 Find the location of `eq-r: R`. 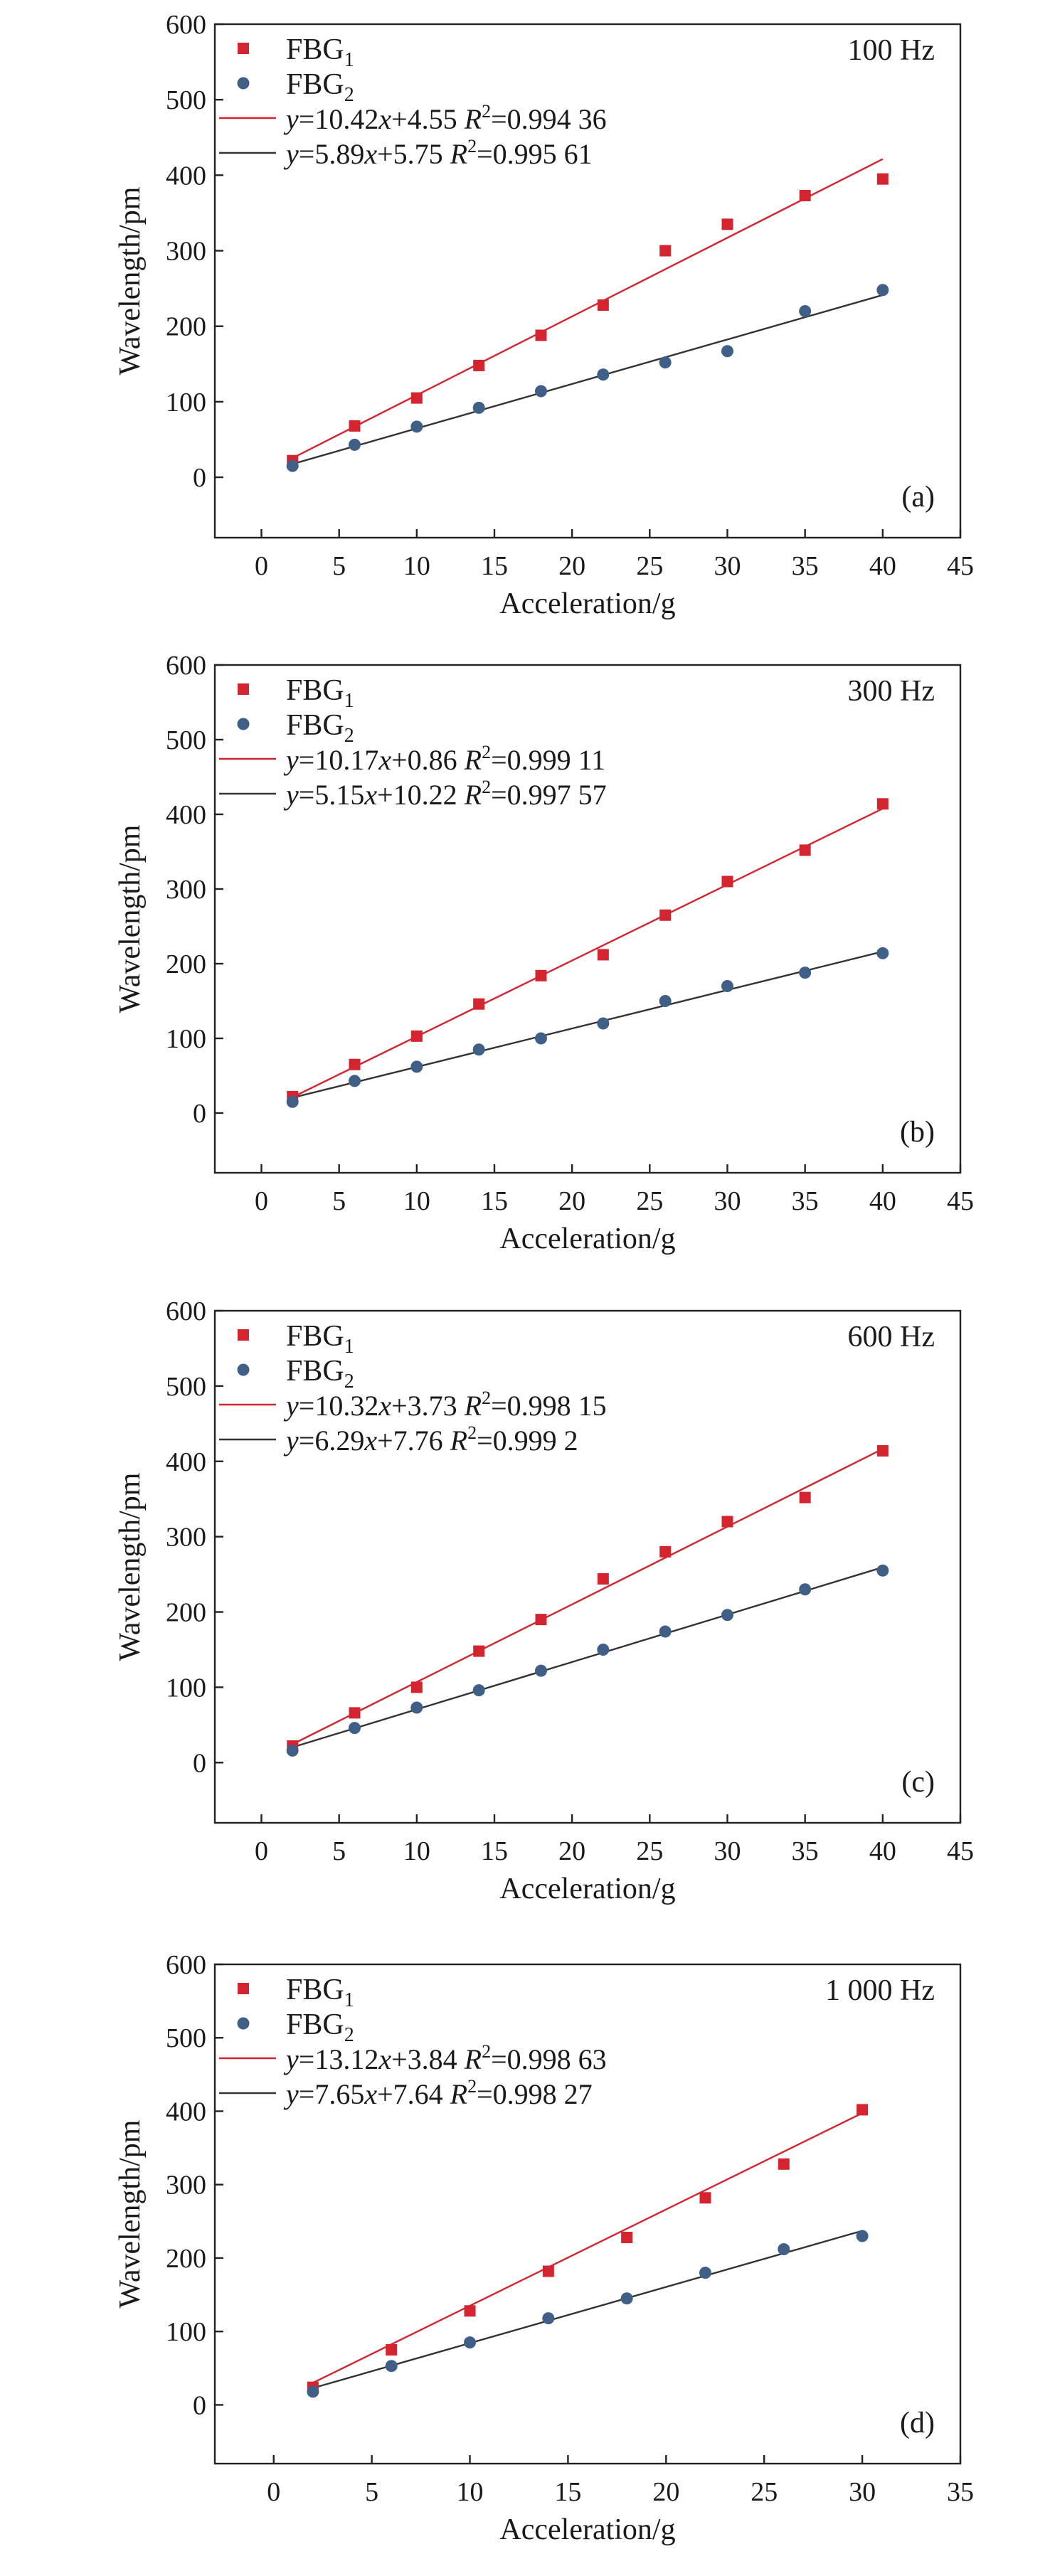

eq-r: R is located at coordinates (473, 2059).